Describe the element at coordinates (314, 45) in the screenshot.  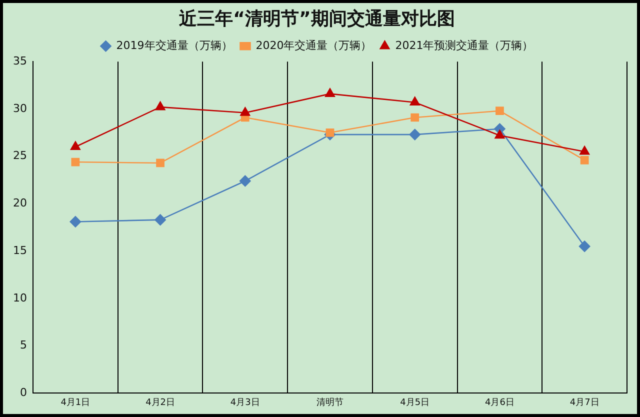
I see `legend-label: 2020年交通量（万辆）` at that location.